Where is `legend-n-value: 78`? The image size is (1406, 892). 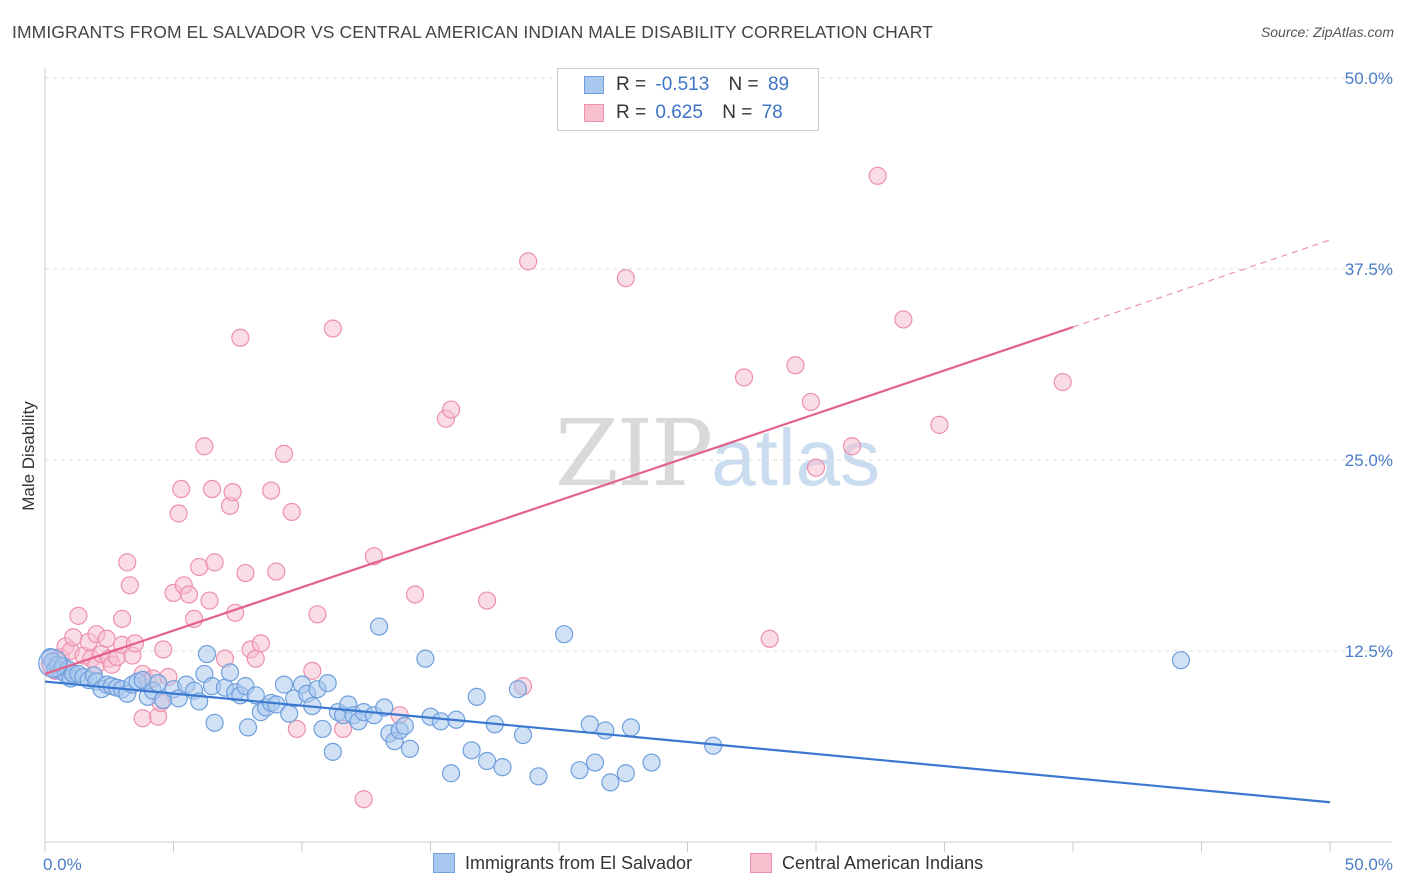
legend-n-value: 78 is located at coordinates (772, 112).